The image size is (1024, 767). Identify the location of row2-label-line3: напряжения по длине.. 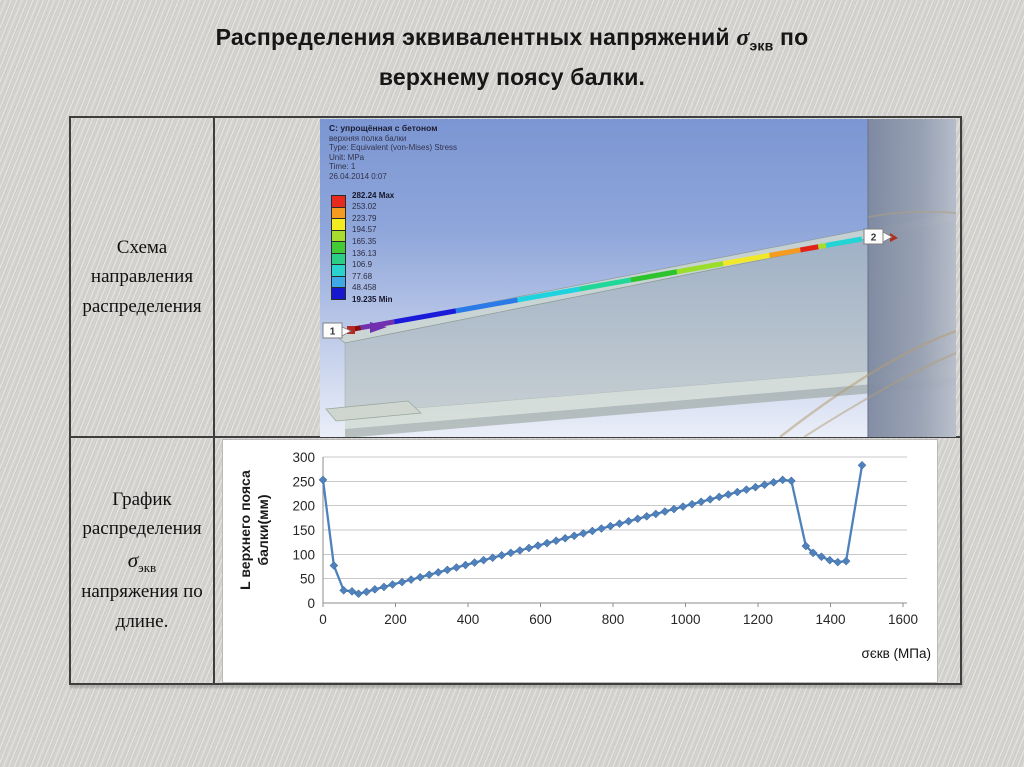
(142, 606).